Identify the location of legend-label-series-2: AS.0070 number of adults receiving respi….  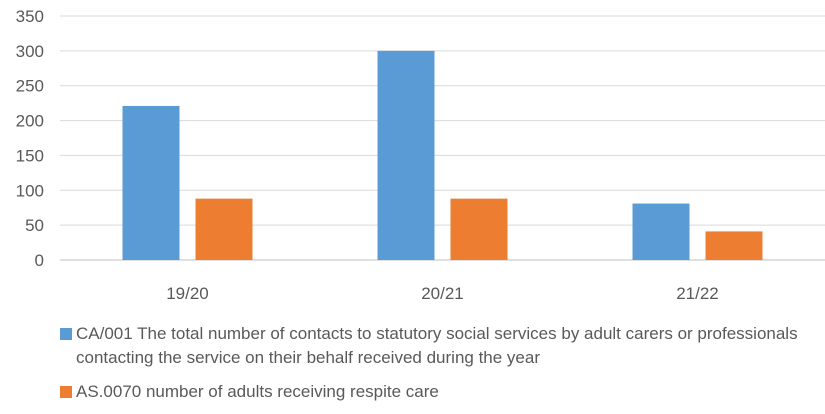
(257, 391).